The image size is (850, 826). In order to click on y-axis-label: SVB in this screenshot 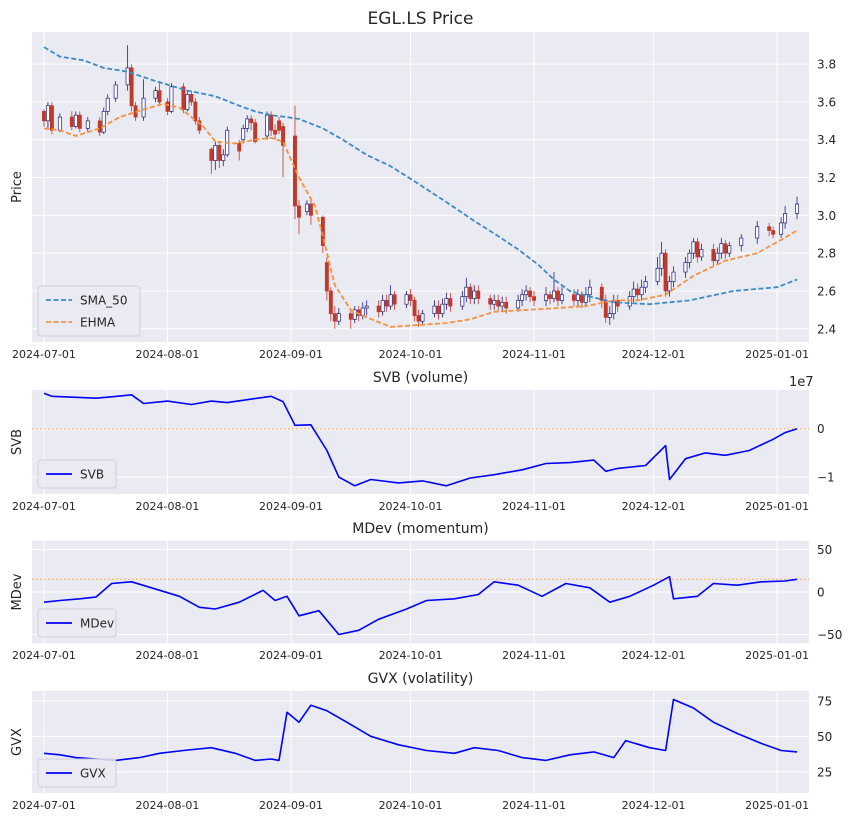, I will do `click(17, 442)`.